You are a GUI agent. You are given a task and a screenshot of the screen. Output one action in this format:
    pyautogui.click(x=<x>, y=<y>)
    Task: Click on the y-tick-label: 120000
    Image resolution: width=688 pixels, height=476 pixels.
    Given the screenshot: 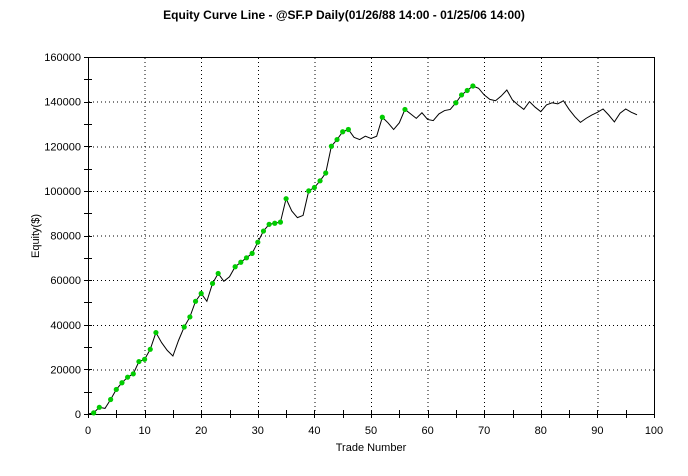 What is the action you would take?
    pyautogui.click(x=62, y=147)
    